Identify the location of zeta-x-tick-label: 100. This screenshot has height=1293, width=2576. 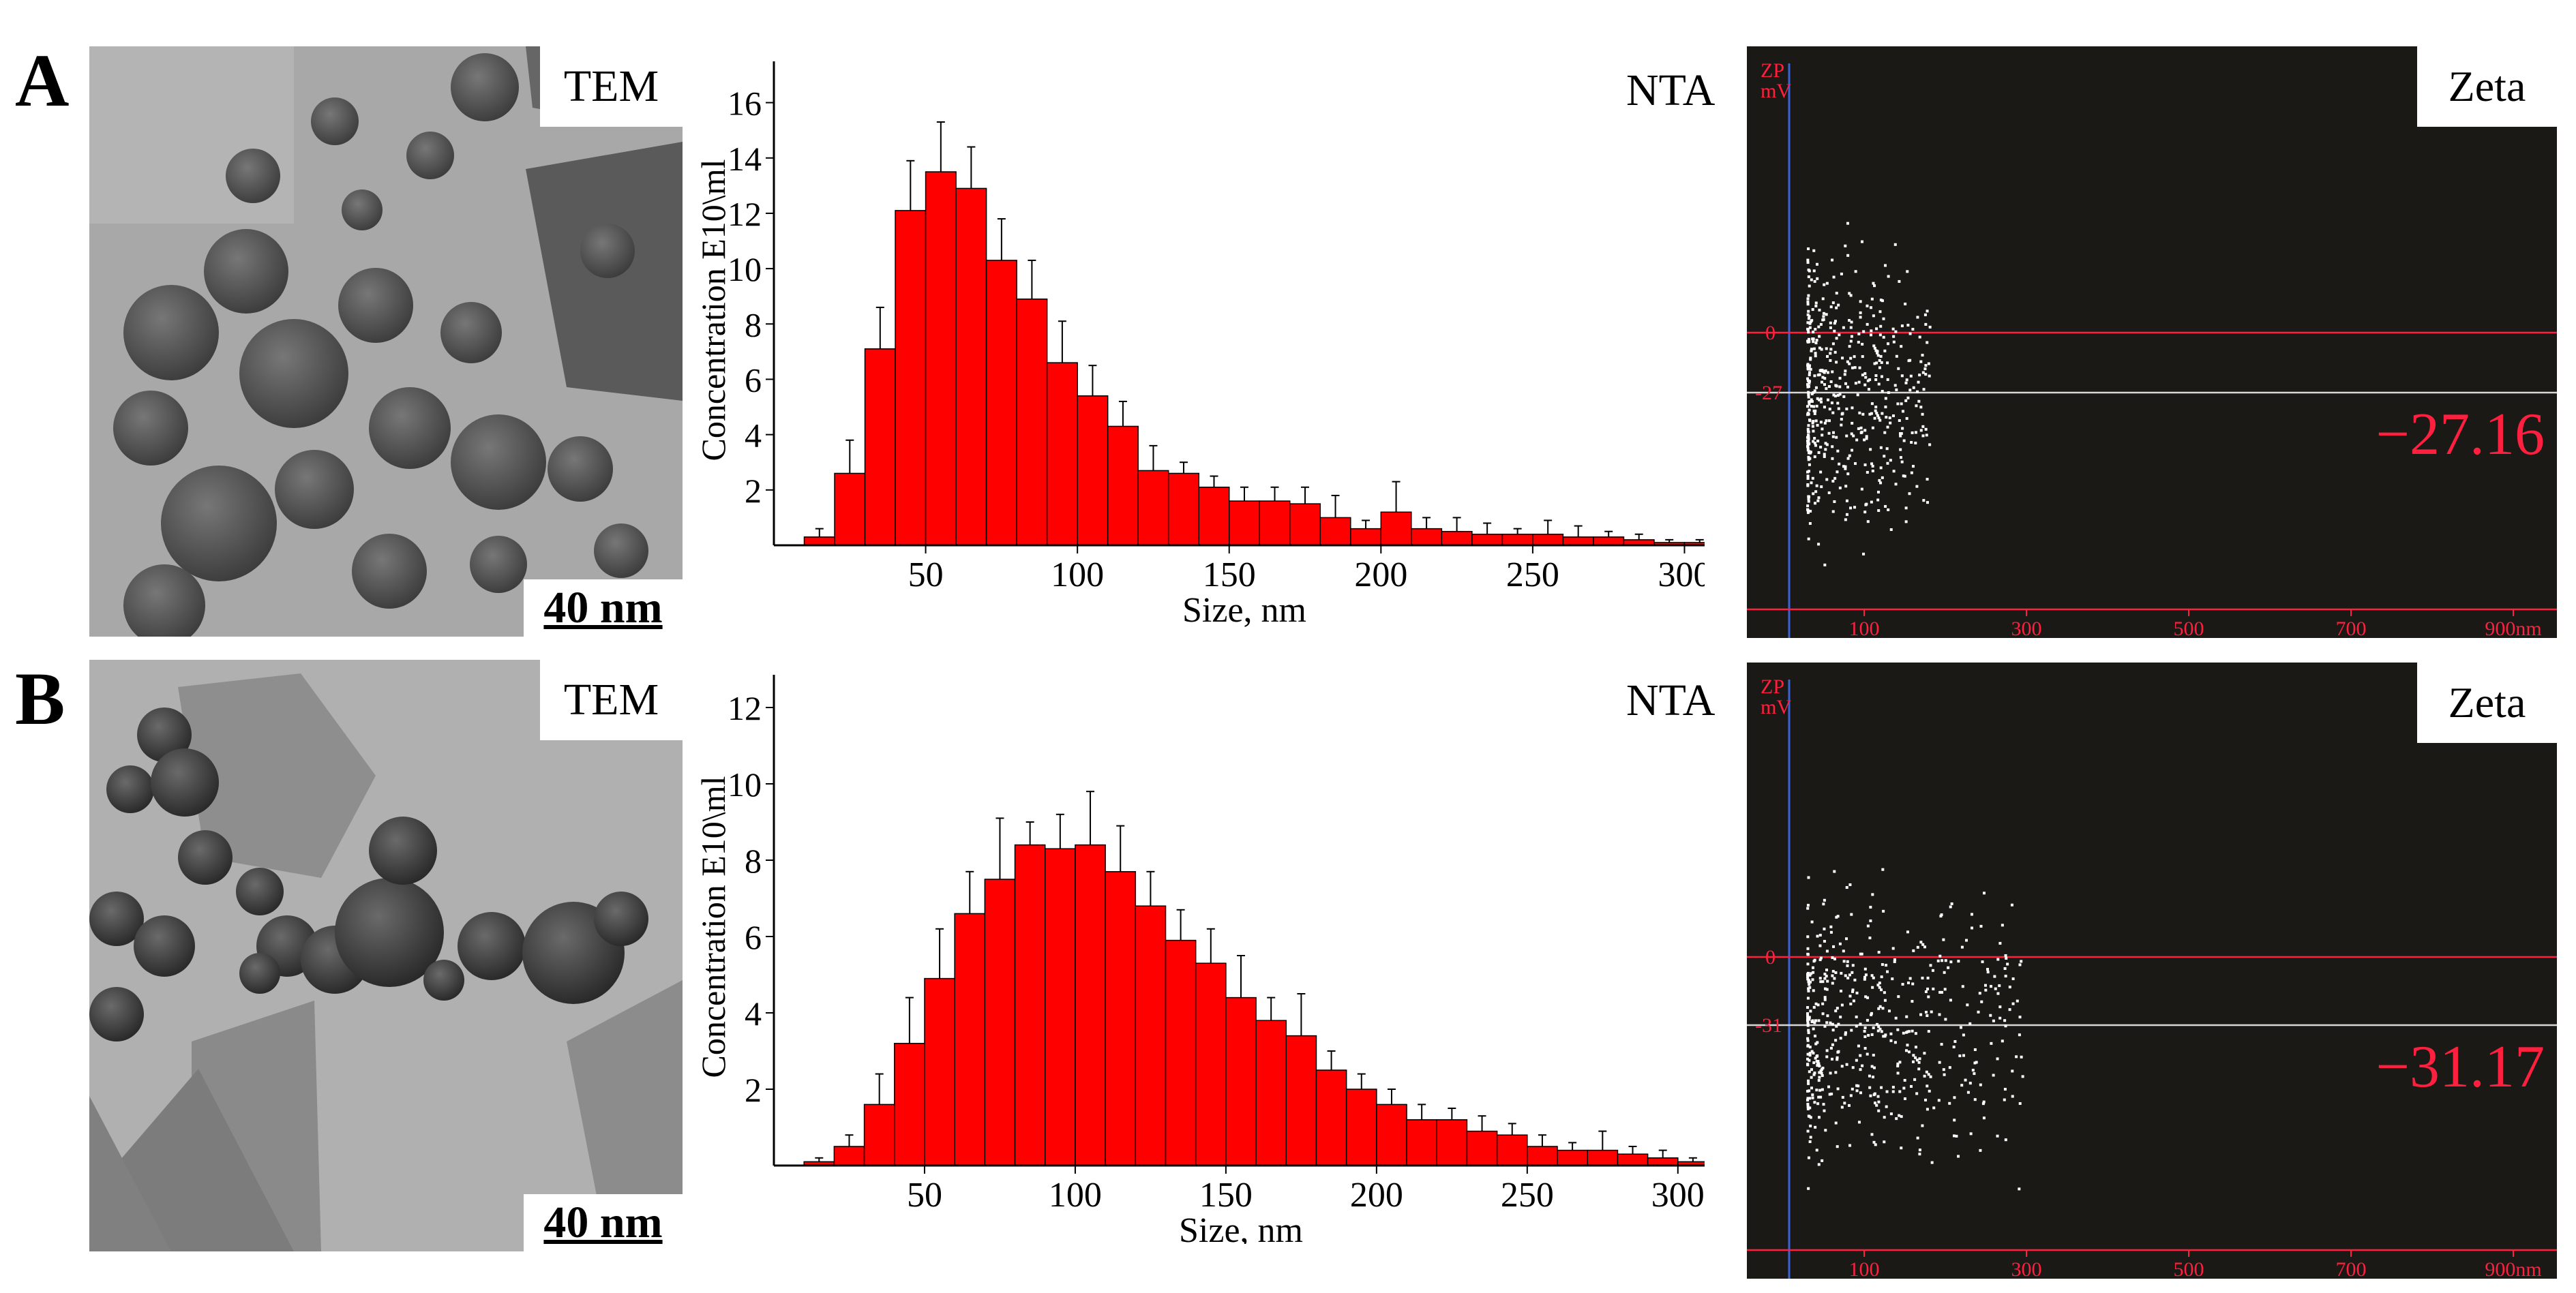
(1864, 1268).